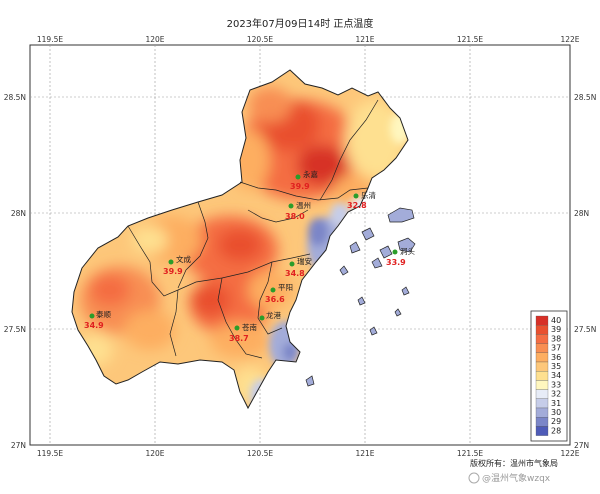 This screenshot has width=600, height=494. Describe the element at coordinates (556, 357) in the screenshot. I see `legend-tick-label: 36` at that location.